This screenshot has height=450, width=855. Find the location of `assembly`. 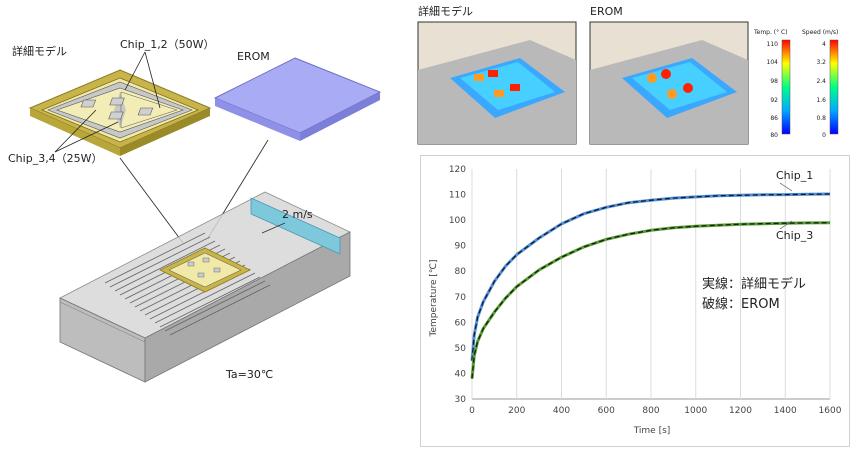

assembly is located at coordinates (205, 287).